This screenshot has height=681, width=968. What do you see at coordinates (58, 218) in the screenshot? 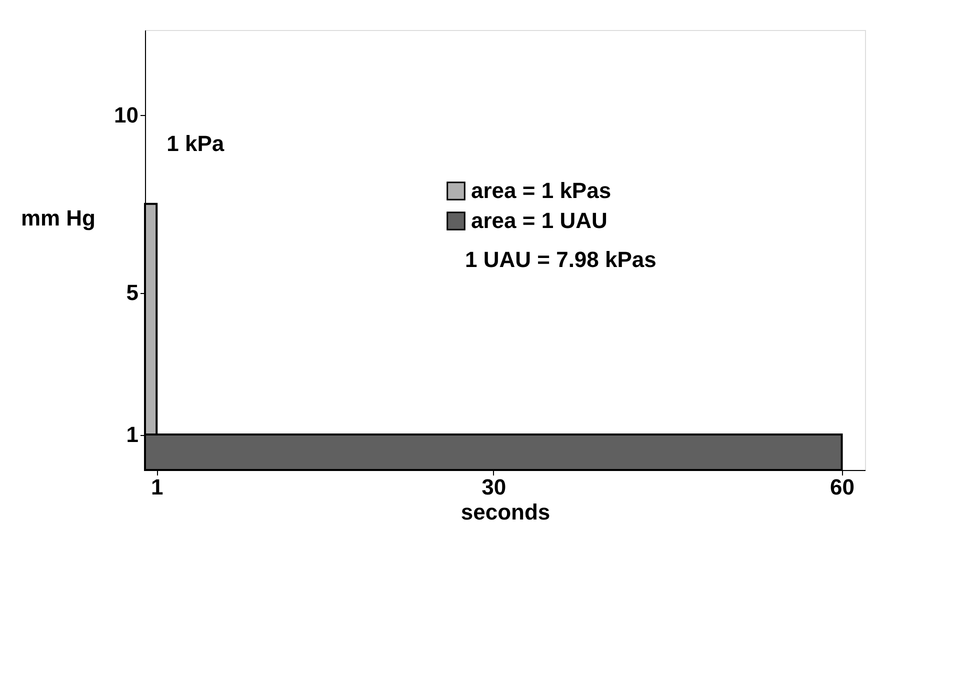
I see `y-axis-title: mm Hg` at bounding box center [58, 218].